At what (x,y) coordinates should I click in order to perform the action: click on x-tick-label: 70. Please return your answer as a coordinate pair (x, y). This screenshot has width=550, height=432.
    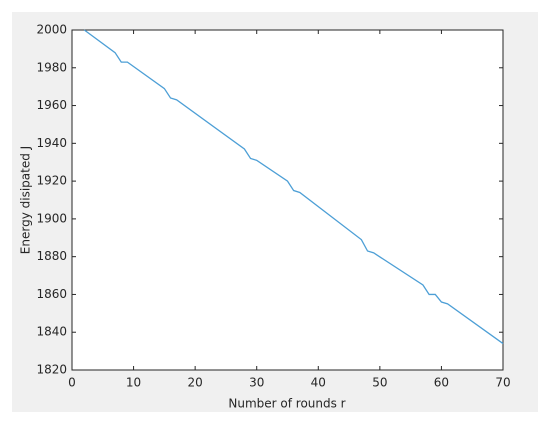
    Looking at the image, I should click on (502, 383).